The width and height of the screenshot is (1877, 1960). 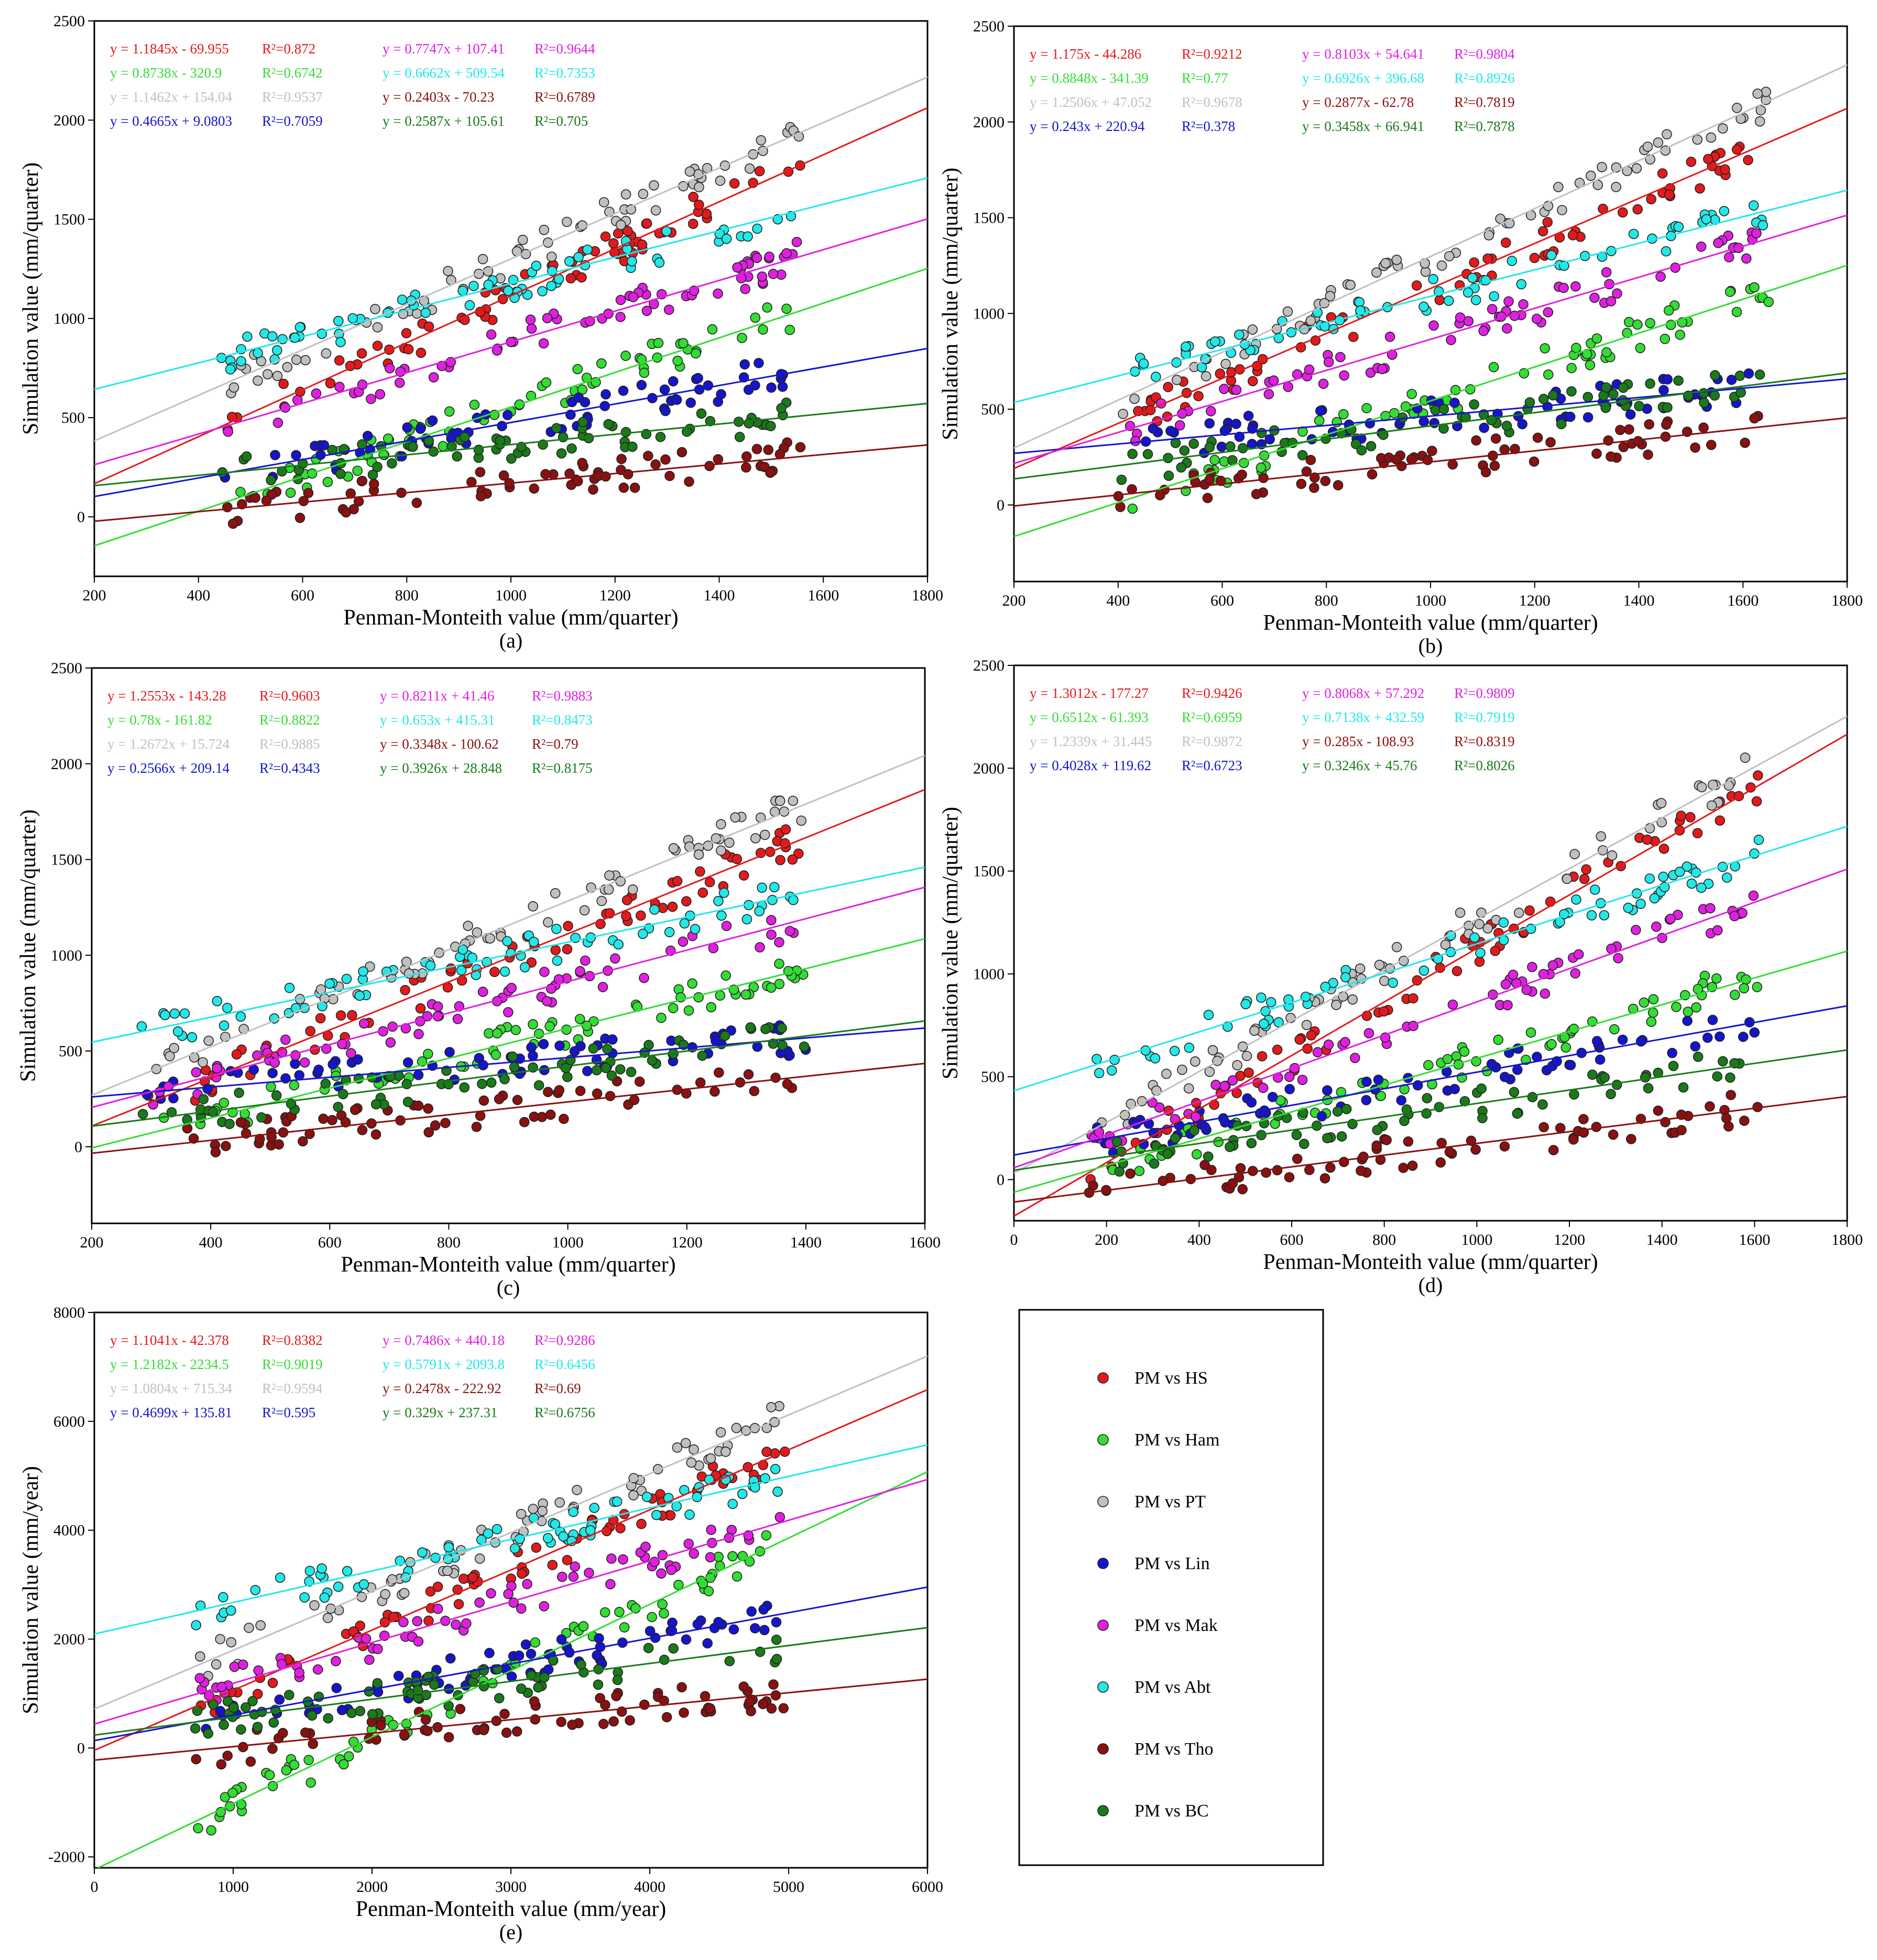 I want to click on regression-line-pm-vs-pt, so click(x=1430, y=256).